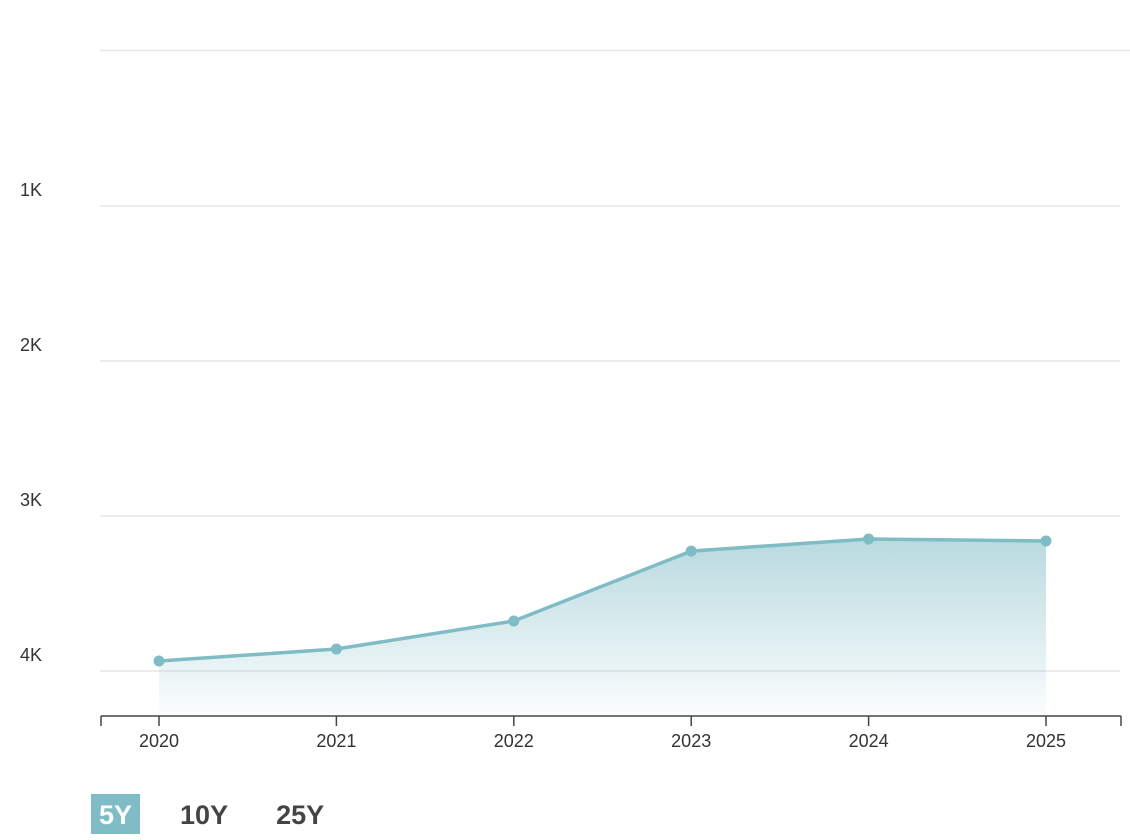 This screenshot has height=840, width=1130. What do you see at coordinates (204, 815) in the screenshot?
I see `range-button: 10Y` at bounding box center [204, 815].